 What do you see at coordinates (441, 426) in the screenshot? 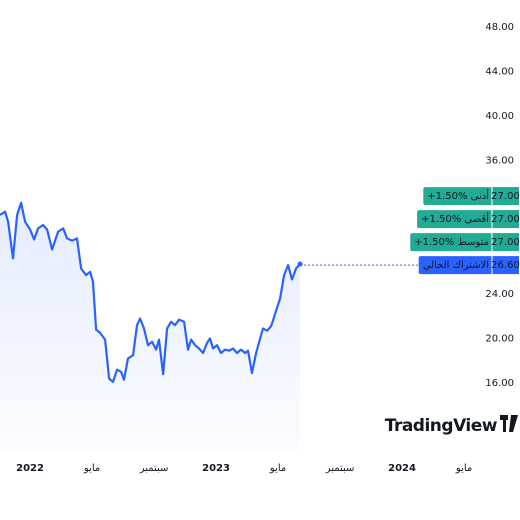
I see `watermark: TradingView` at bounding box center [441, 426].